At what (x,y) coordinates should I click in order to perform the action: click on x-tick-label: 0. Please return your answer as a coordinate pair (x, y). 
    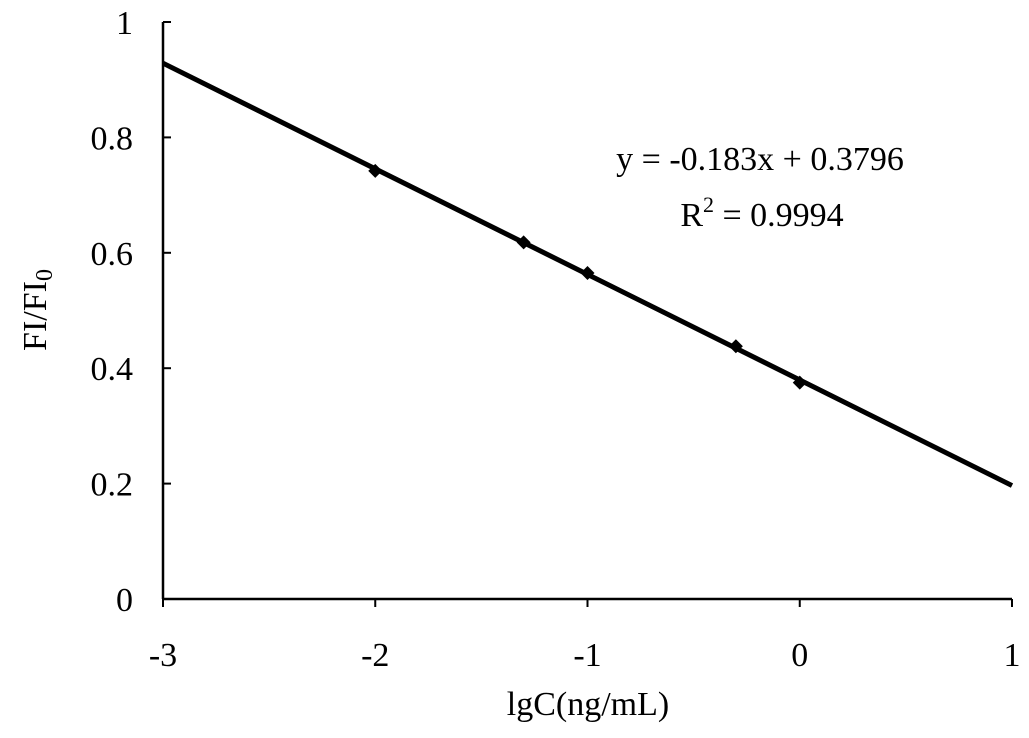
    Looking at the image, I should click on (799, 655).